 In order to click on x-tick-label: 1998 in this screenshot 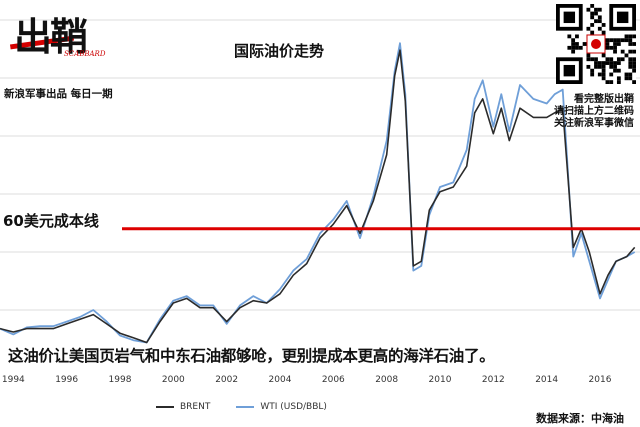, I will do `click(120, 380)`.